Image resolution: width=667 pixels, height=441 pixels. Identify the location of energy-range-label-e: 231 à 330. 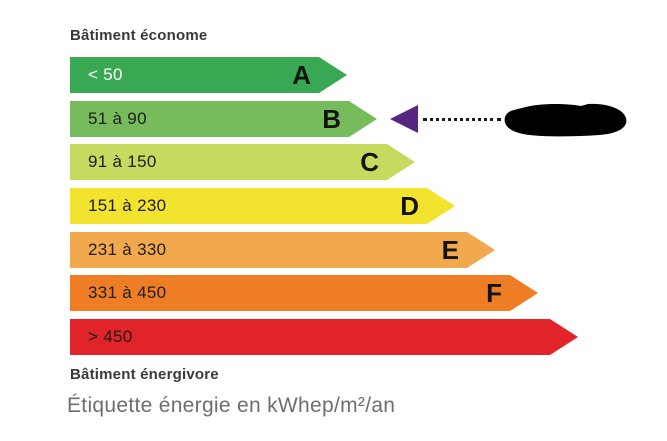
(127, 249).